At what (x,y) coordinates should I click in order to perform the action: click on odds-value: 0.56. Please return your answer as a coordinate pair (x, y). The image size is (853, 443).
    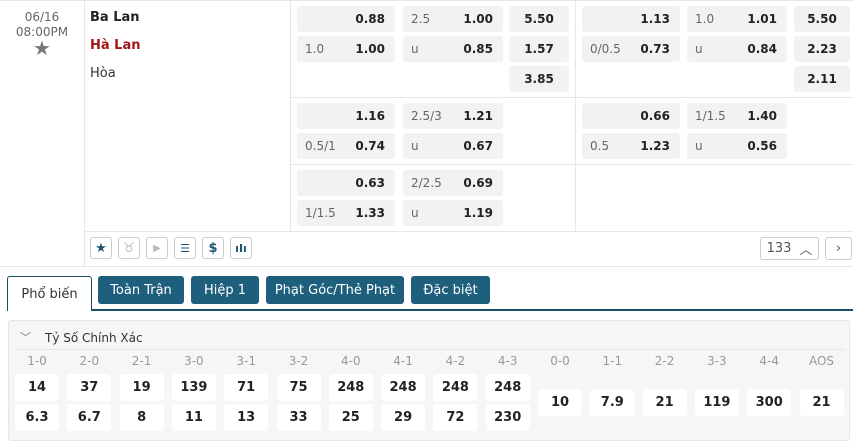
    Looking at the image, I should click on (762, 146).